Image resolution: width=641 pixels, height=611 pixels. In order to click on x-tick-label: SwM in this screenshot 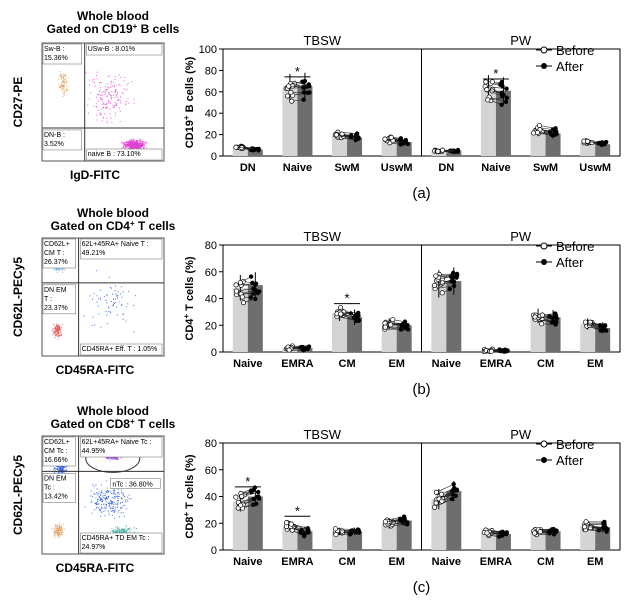, I will do `click(545, 168)`.